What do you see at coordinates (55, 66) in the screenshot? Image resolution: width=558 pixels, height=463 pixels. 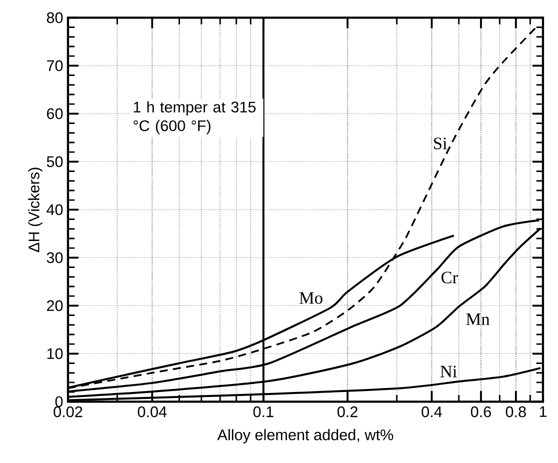 I see `y-tick-label: 70` at bounding box center [55, 66].